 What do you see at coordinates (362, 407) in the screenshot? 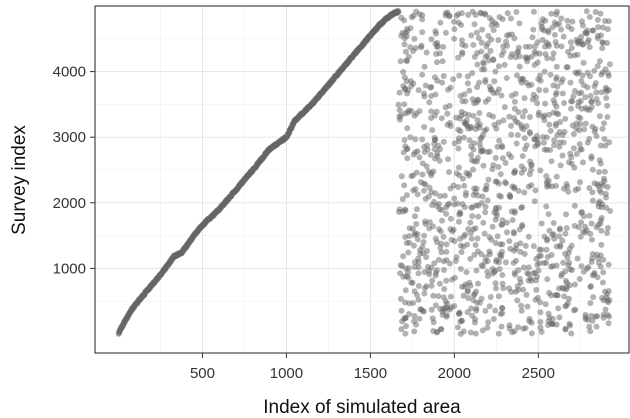
I see `x-axis-title: Index of simulated area` at bounding box center [362, 407].